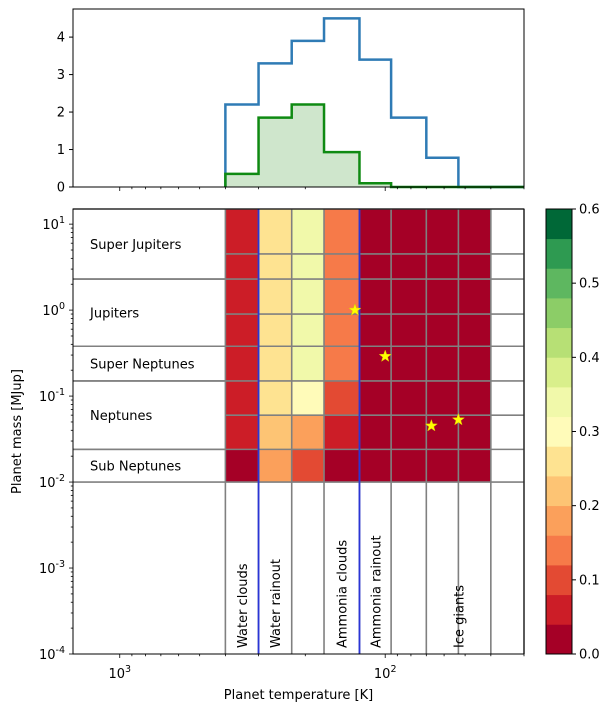 The height and width of the screenshot is (715, 610). What do you see at coordinates (135, 467) in the screenshot?
I see `mass-region-label: Sub Neptunes` at bounding box center [135, 467].